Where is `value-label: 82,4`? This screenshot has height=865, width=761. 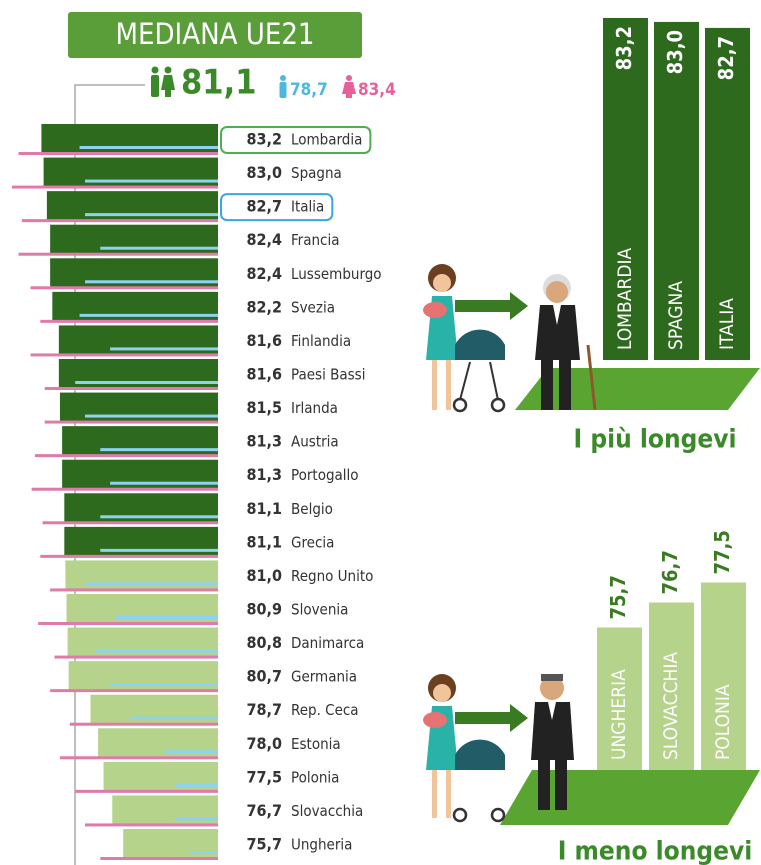
value-label: 82,4 is located at coordinates (264, 239).